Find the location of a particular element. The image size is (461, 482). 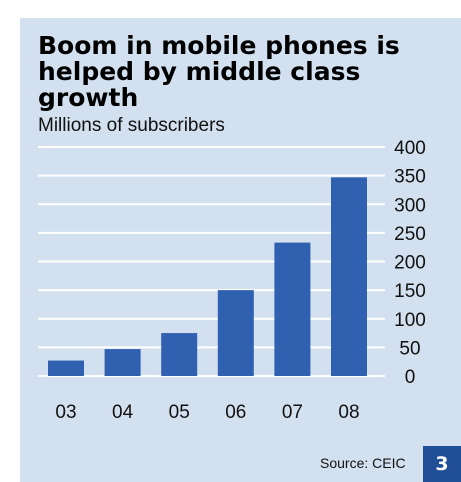

y-tick-label: 50 is located at coordinates (409, 348).